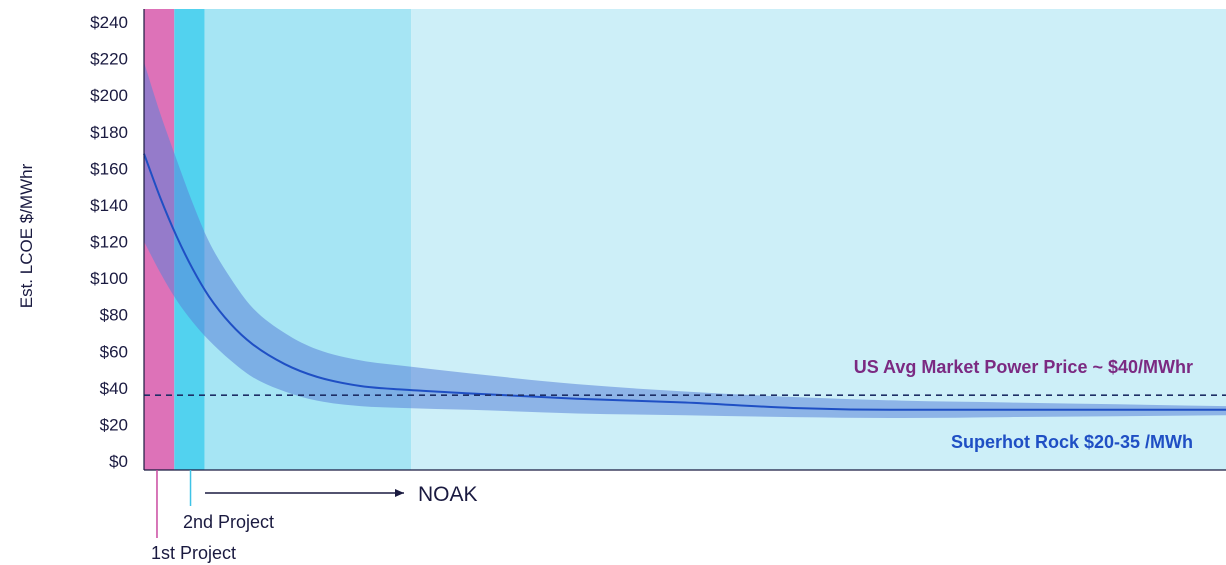 This screenshot has width=1226, height=565. Describe the element at coordinates (109, 278) in the screenshot. I see `y-tick-label: $100` at that location.